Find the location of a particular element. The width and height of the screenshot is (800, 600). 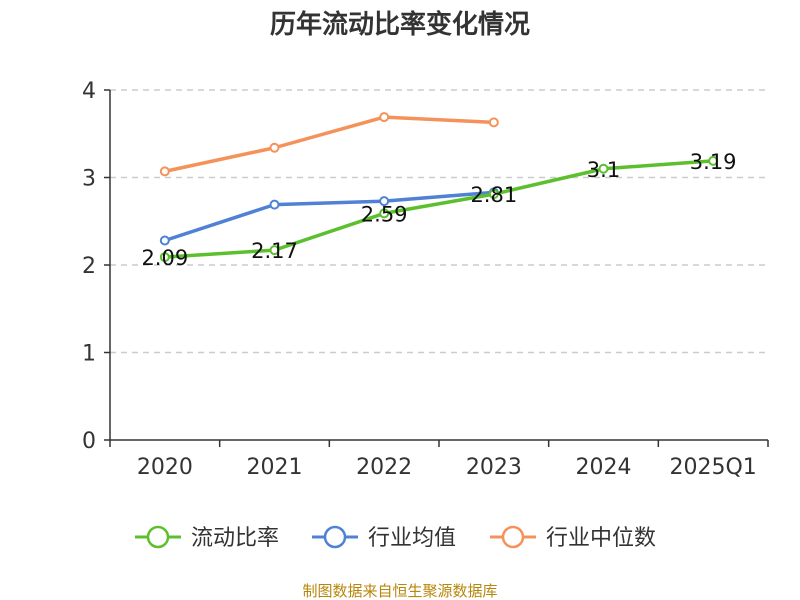

source-note: 制图数据来自恒生聚源数据库 is located at coordinates (399, 591).